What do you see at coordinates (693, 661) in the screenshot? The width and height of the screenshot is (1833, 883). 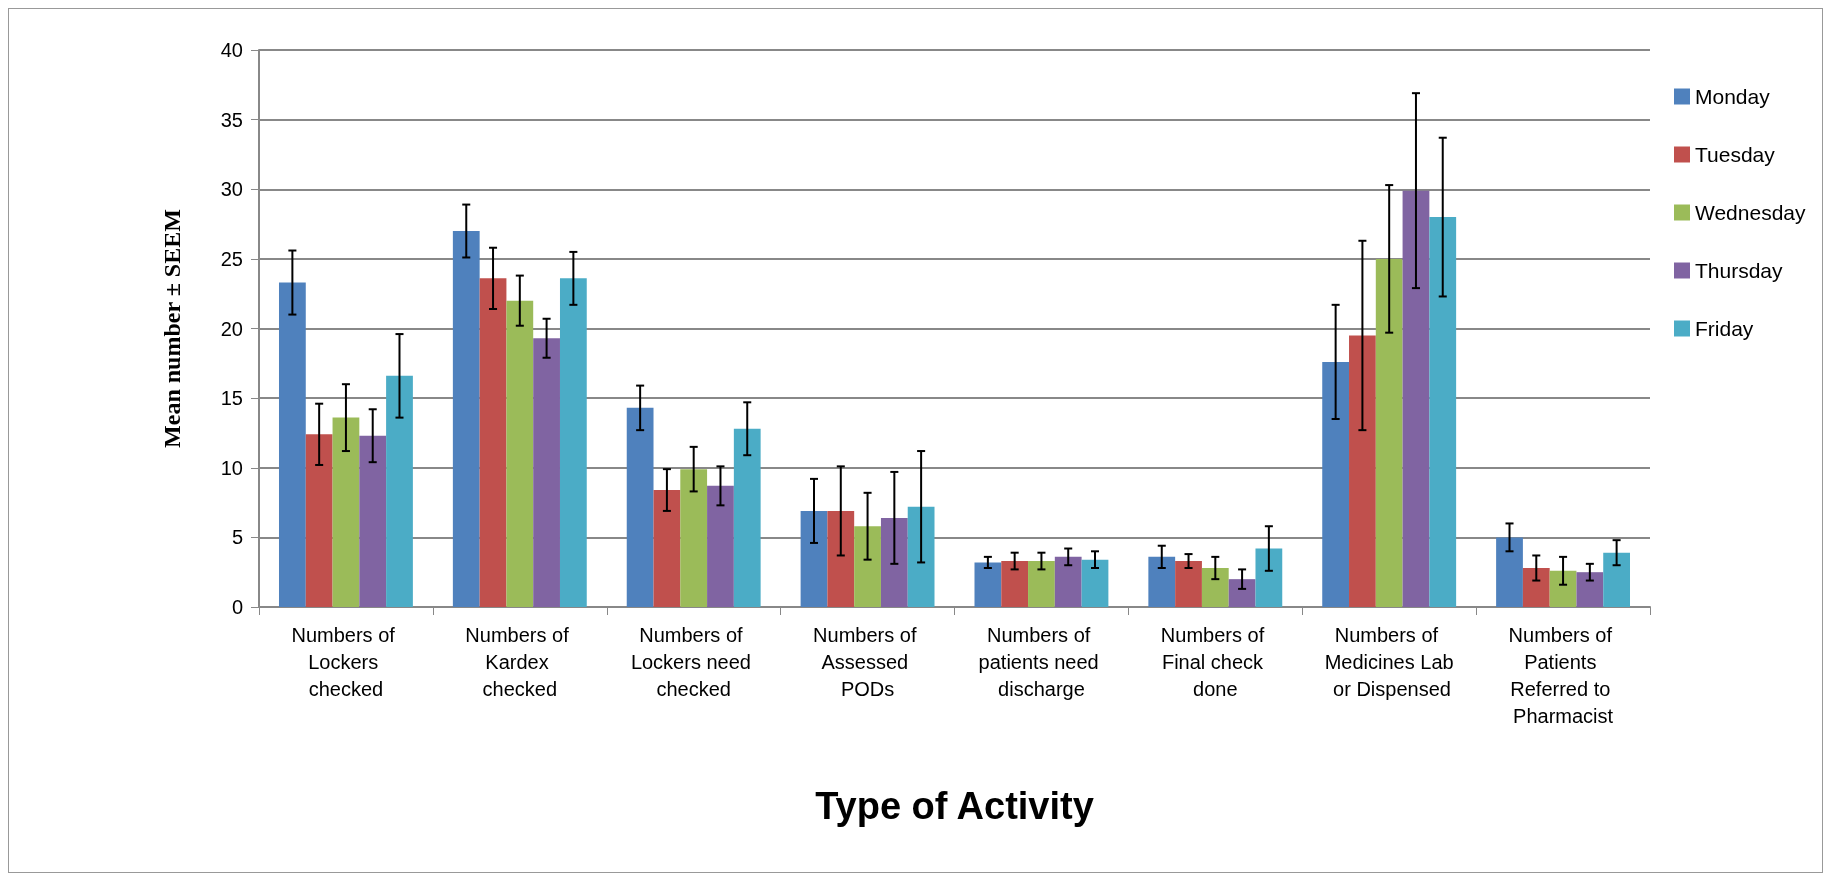 I see `x-tick-label: Numbers of Lockers need checked` at bounding box center [693, 661].